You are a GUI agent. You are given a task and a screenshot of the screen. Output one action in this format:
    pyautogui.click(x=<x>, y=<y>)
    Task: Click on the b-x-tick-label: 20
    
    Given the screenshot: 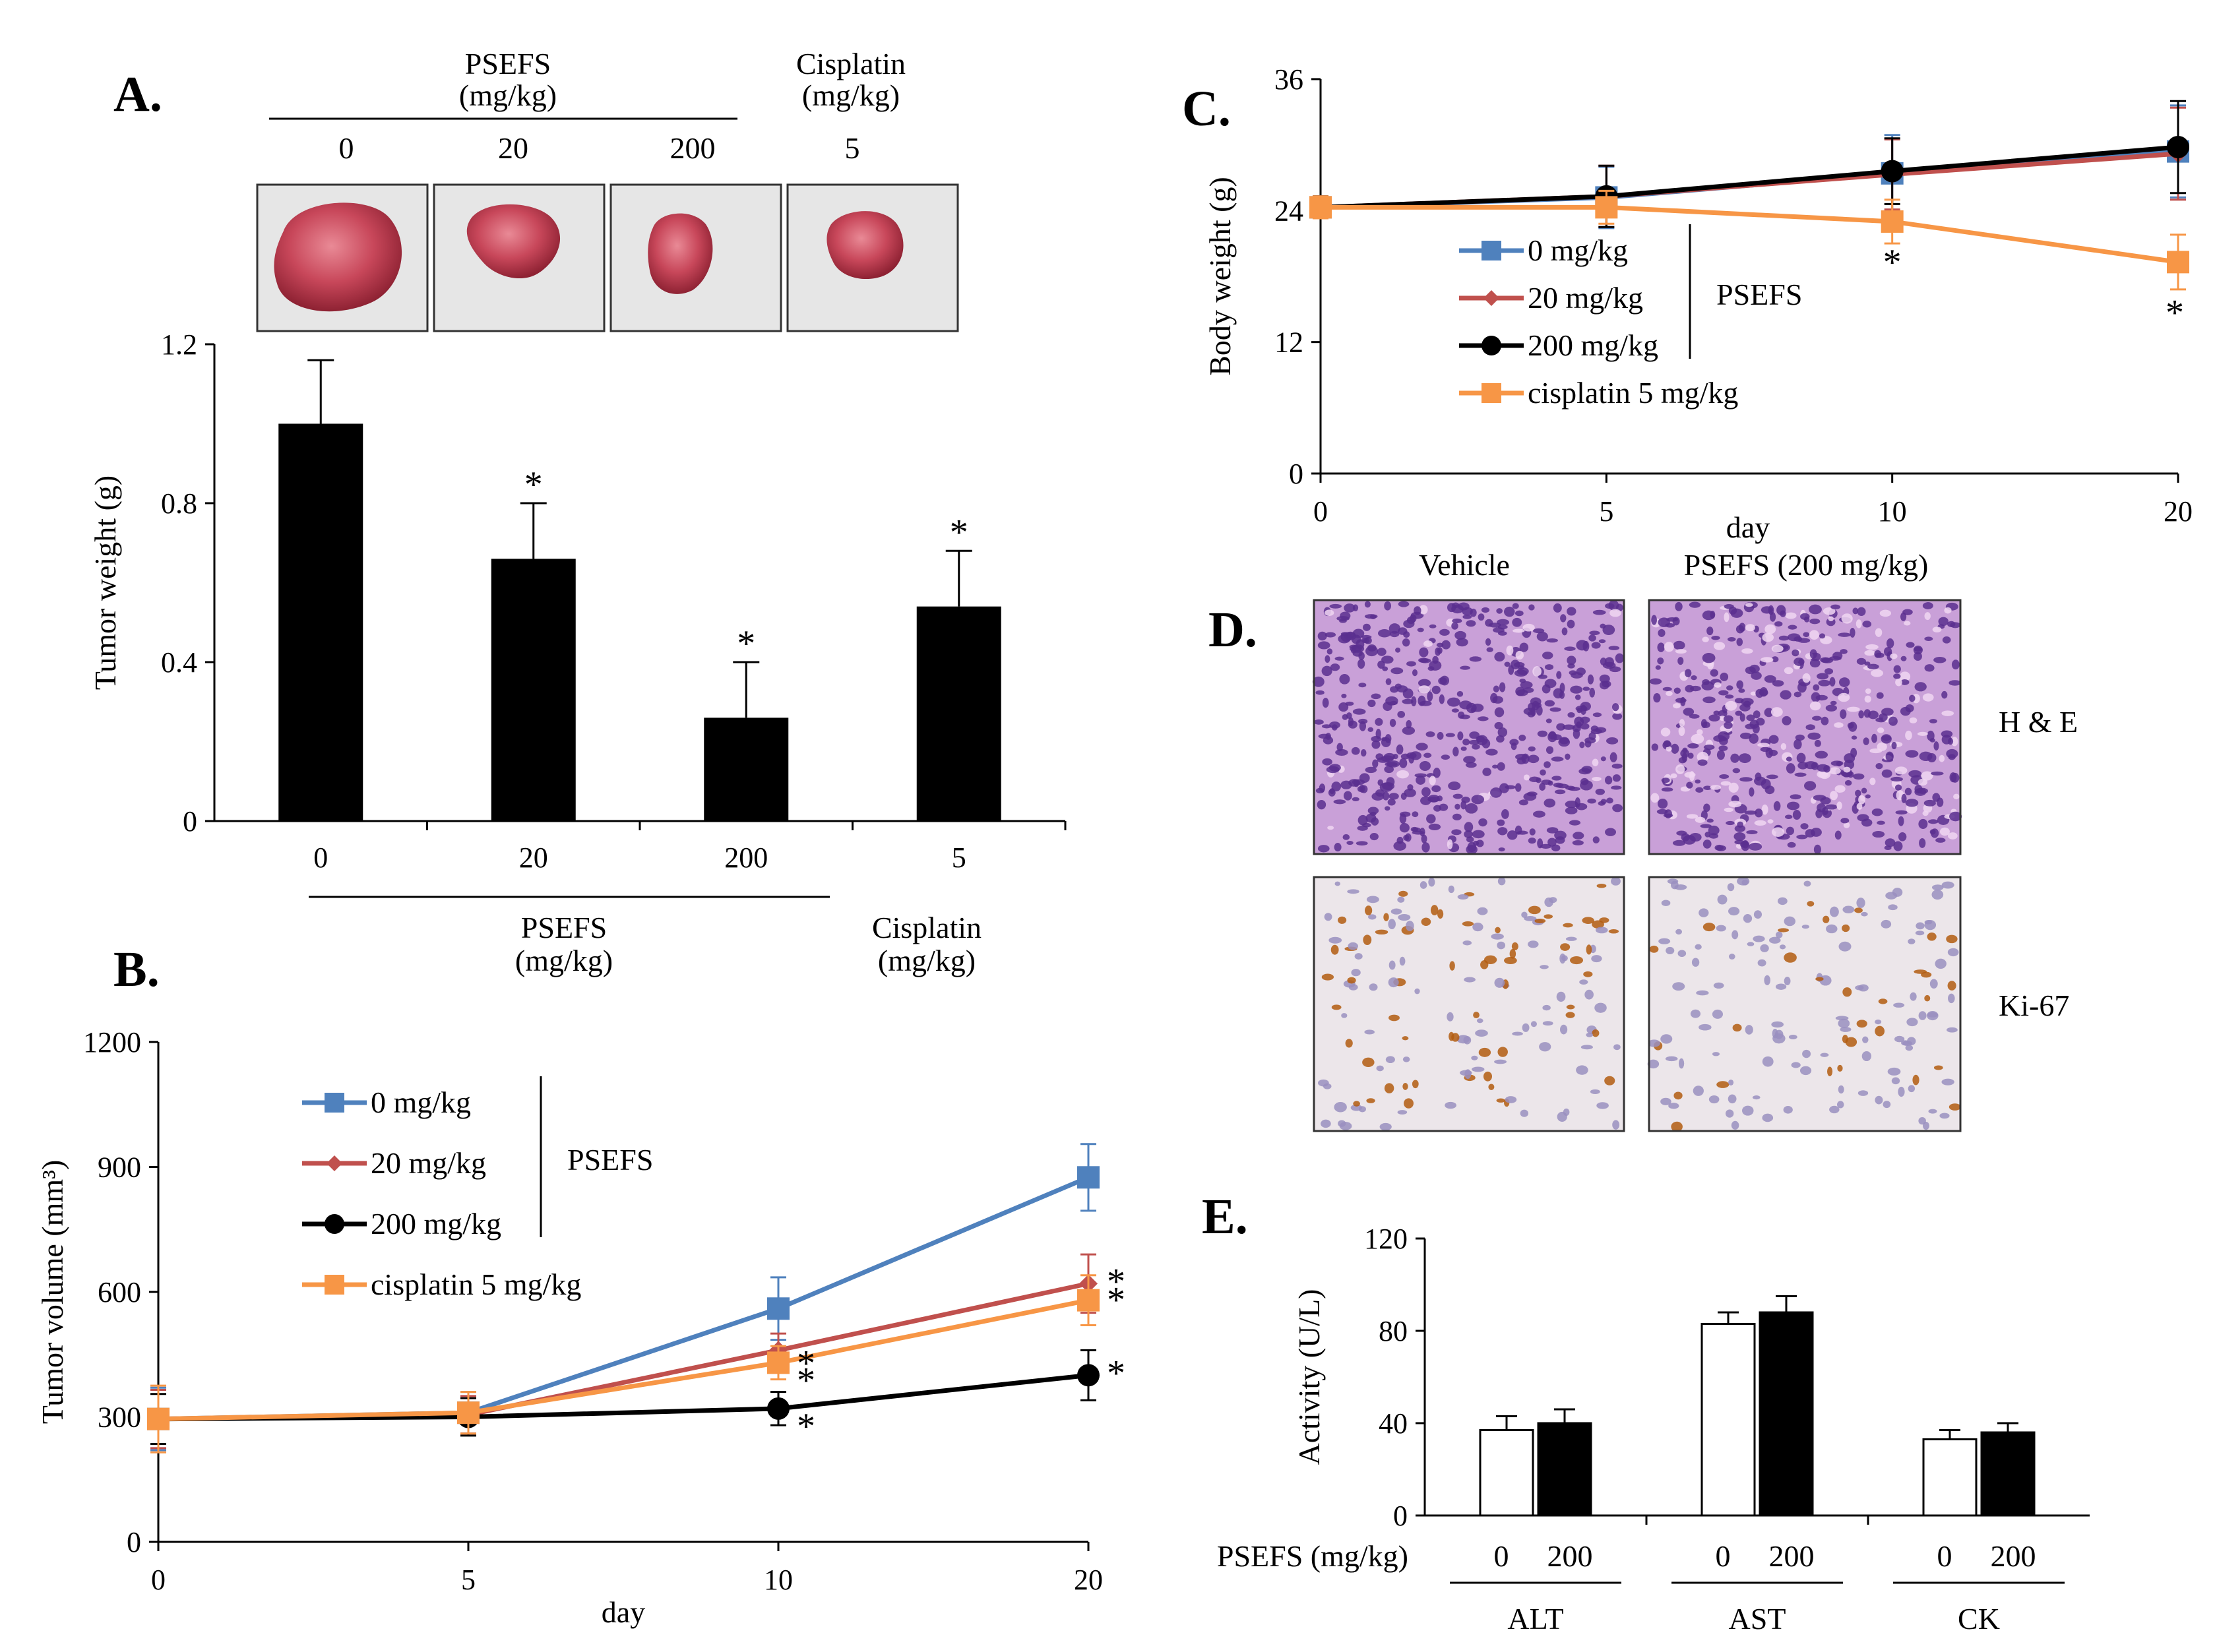 What is the action you would take?
    pyautogui.click(x=1088, y=1580)
    